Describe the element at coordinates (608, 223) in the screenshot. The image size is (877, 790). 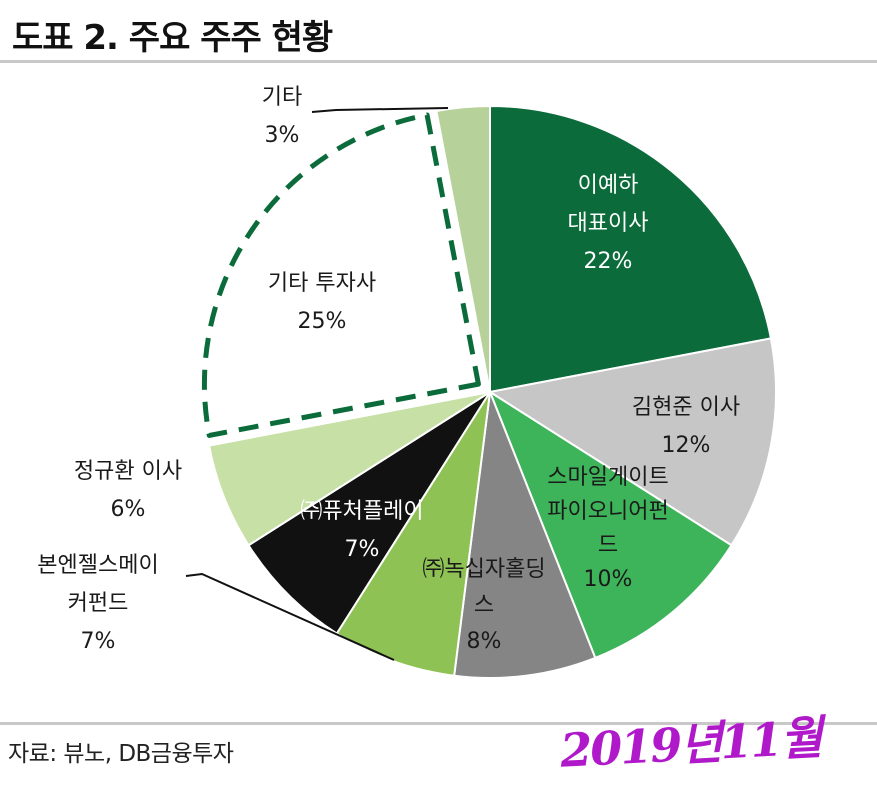
I see `slice-label: 이예하 대표이사 22%` at that location.